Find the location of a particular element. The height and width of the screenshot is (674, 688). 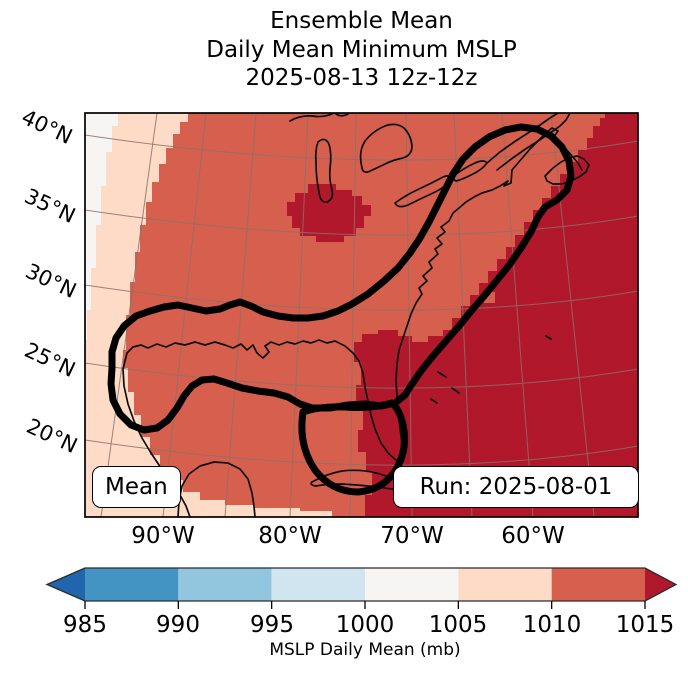

colorbar-axis-label: MSLP Daily Mean (mb) is located at coordinates (365, 650).